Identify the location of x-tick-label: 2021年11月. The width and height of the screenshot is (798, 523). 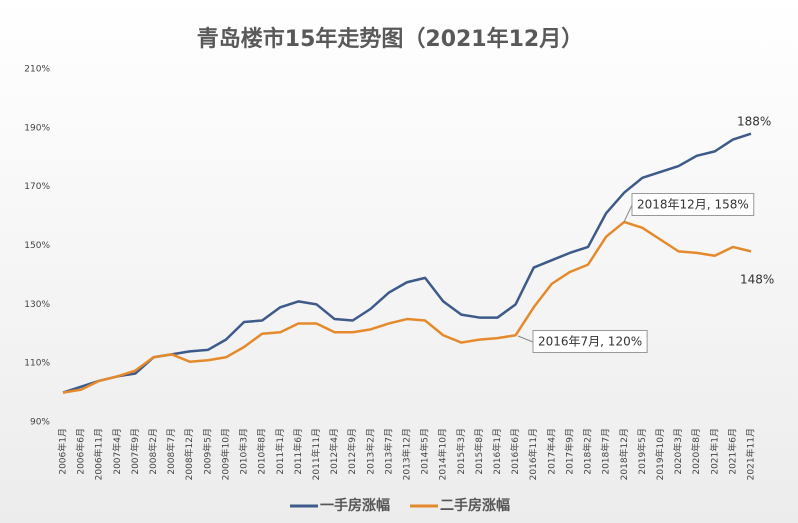
(751, 454).